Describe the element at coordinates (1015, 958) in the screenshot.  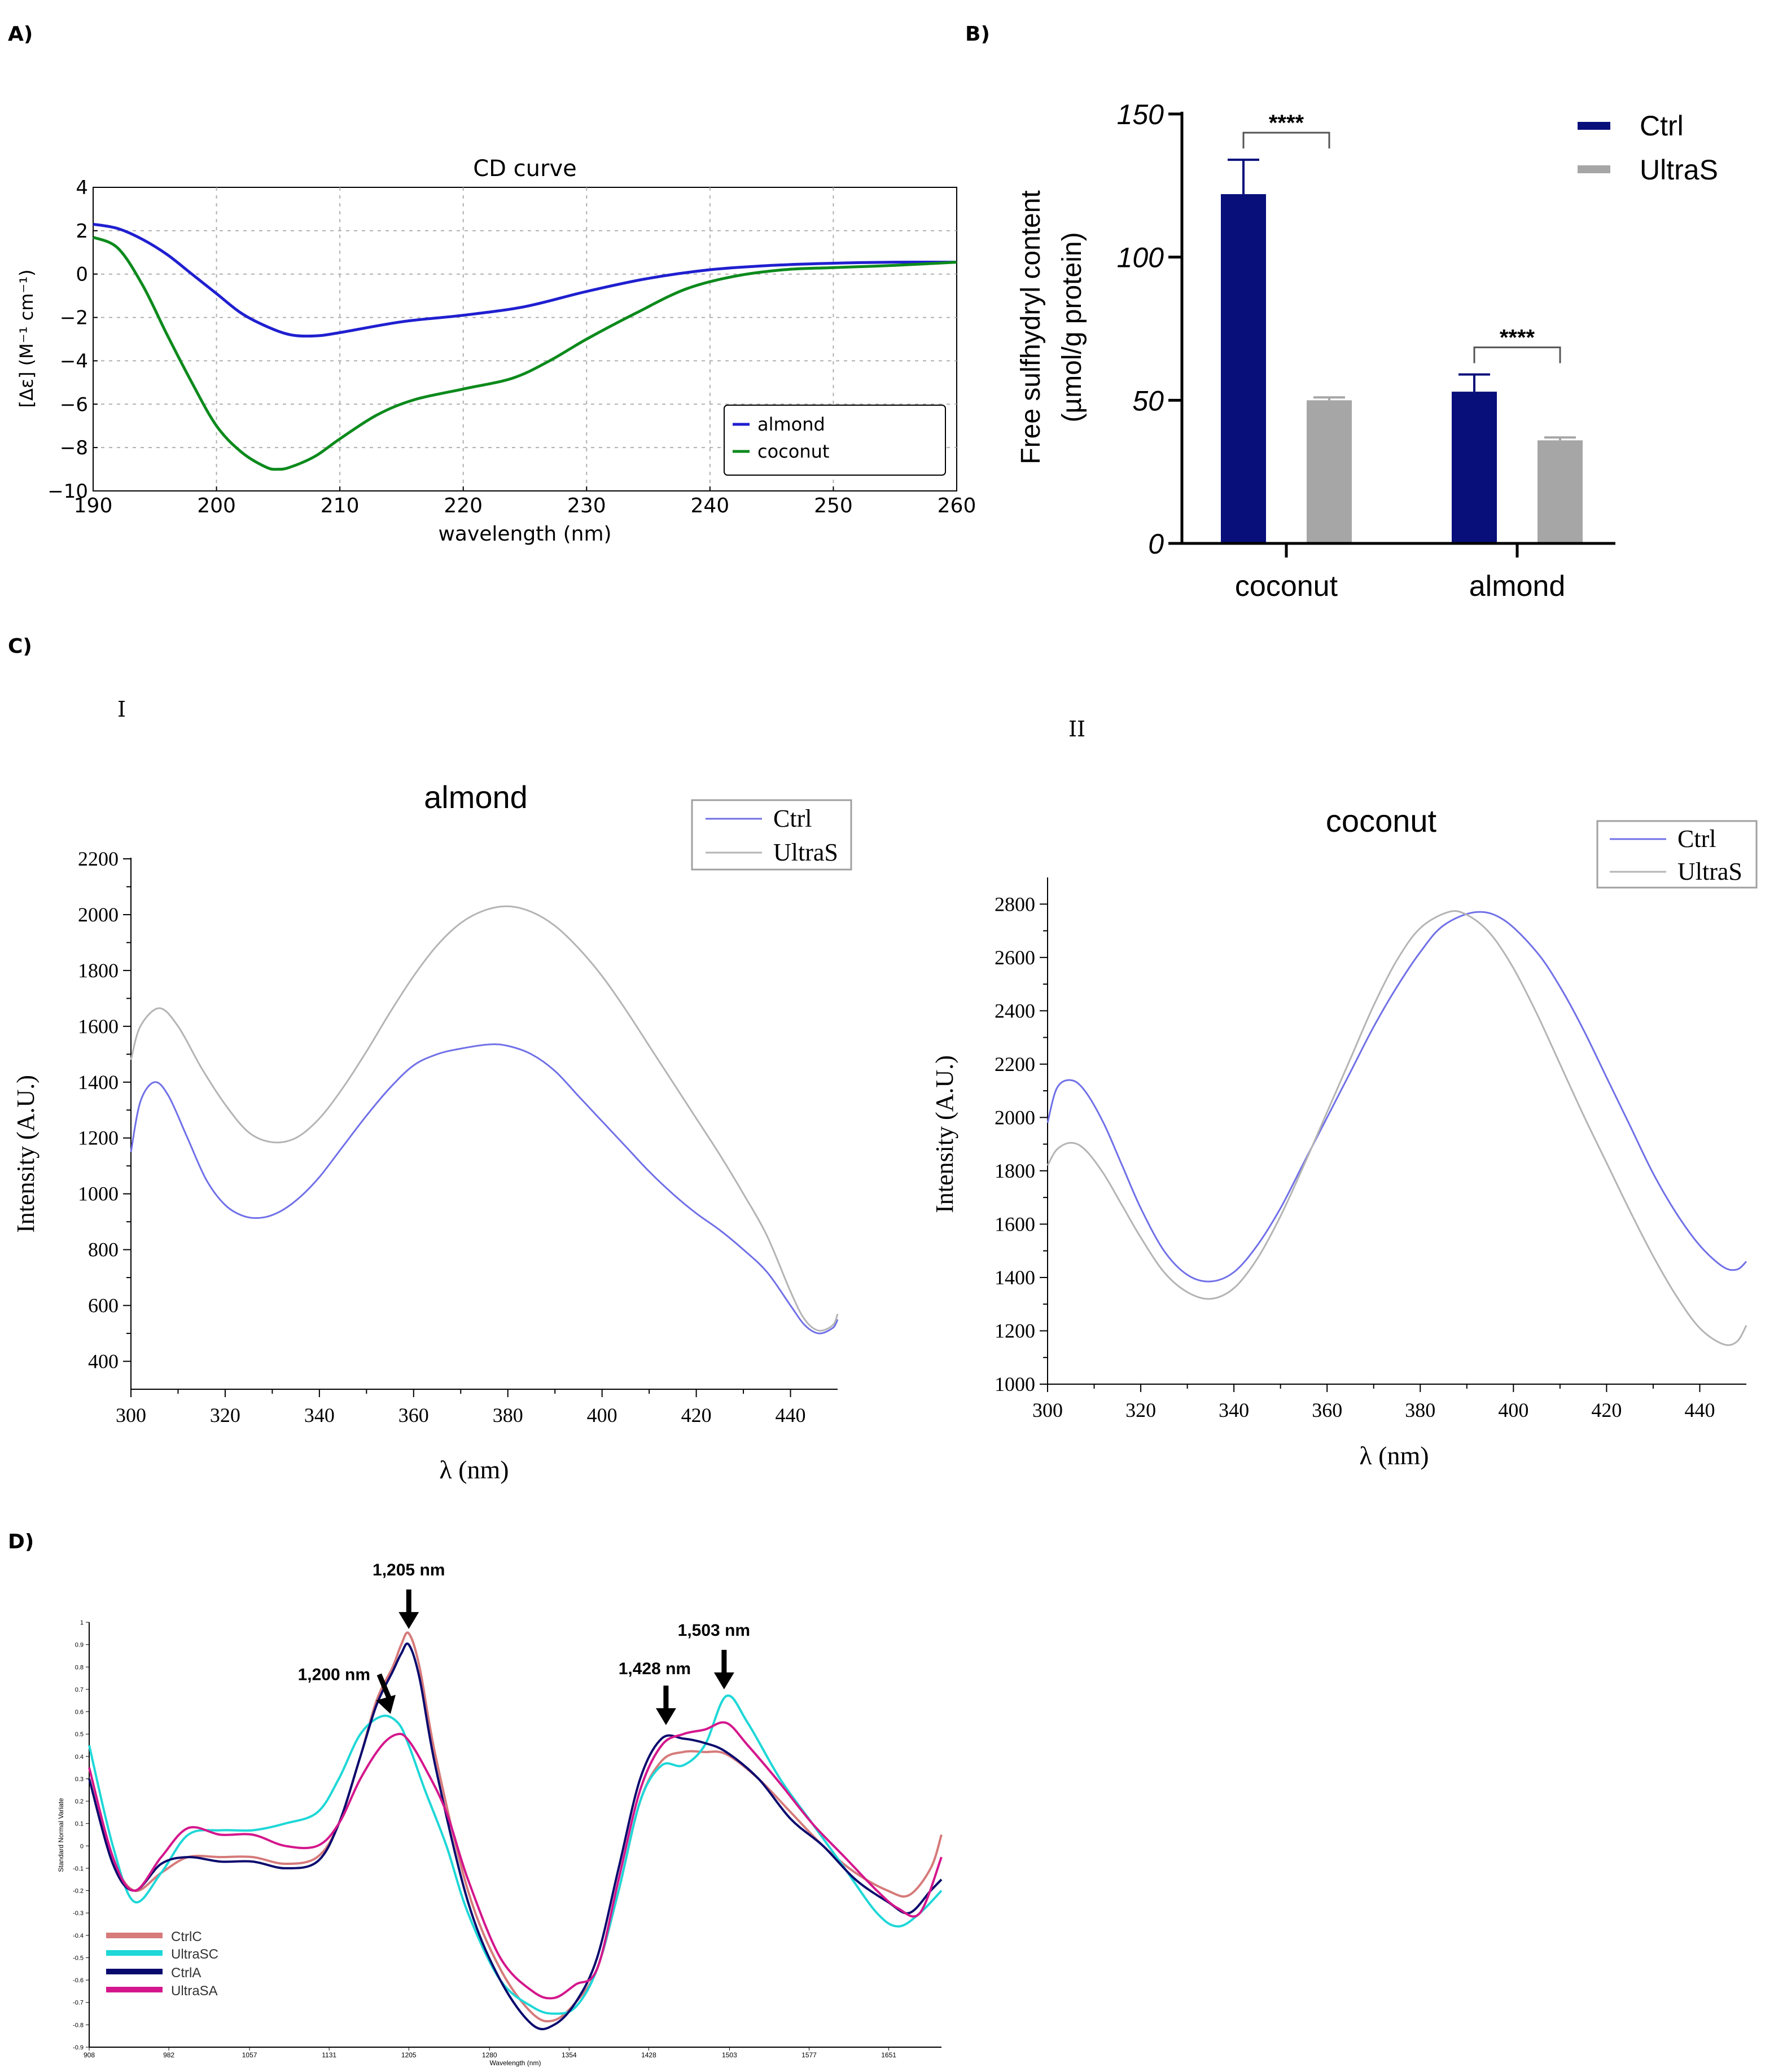
I see `c2-ytick-label: 2600` at that location.